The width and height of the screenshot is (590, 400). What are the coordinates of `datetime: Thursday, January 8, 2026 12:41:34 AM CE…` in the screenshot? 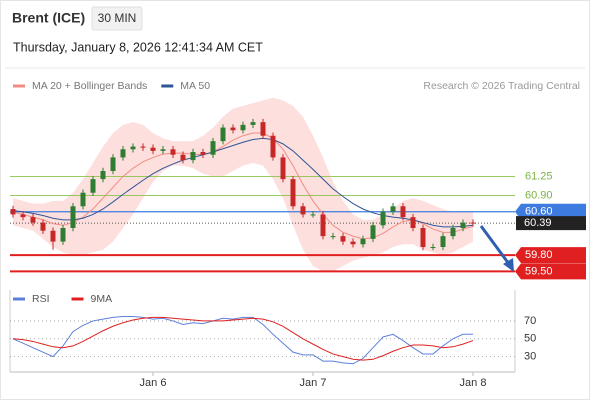 It's located at (138, 47).